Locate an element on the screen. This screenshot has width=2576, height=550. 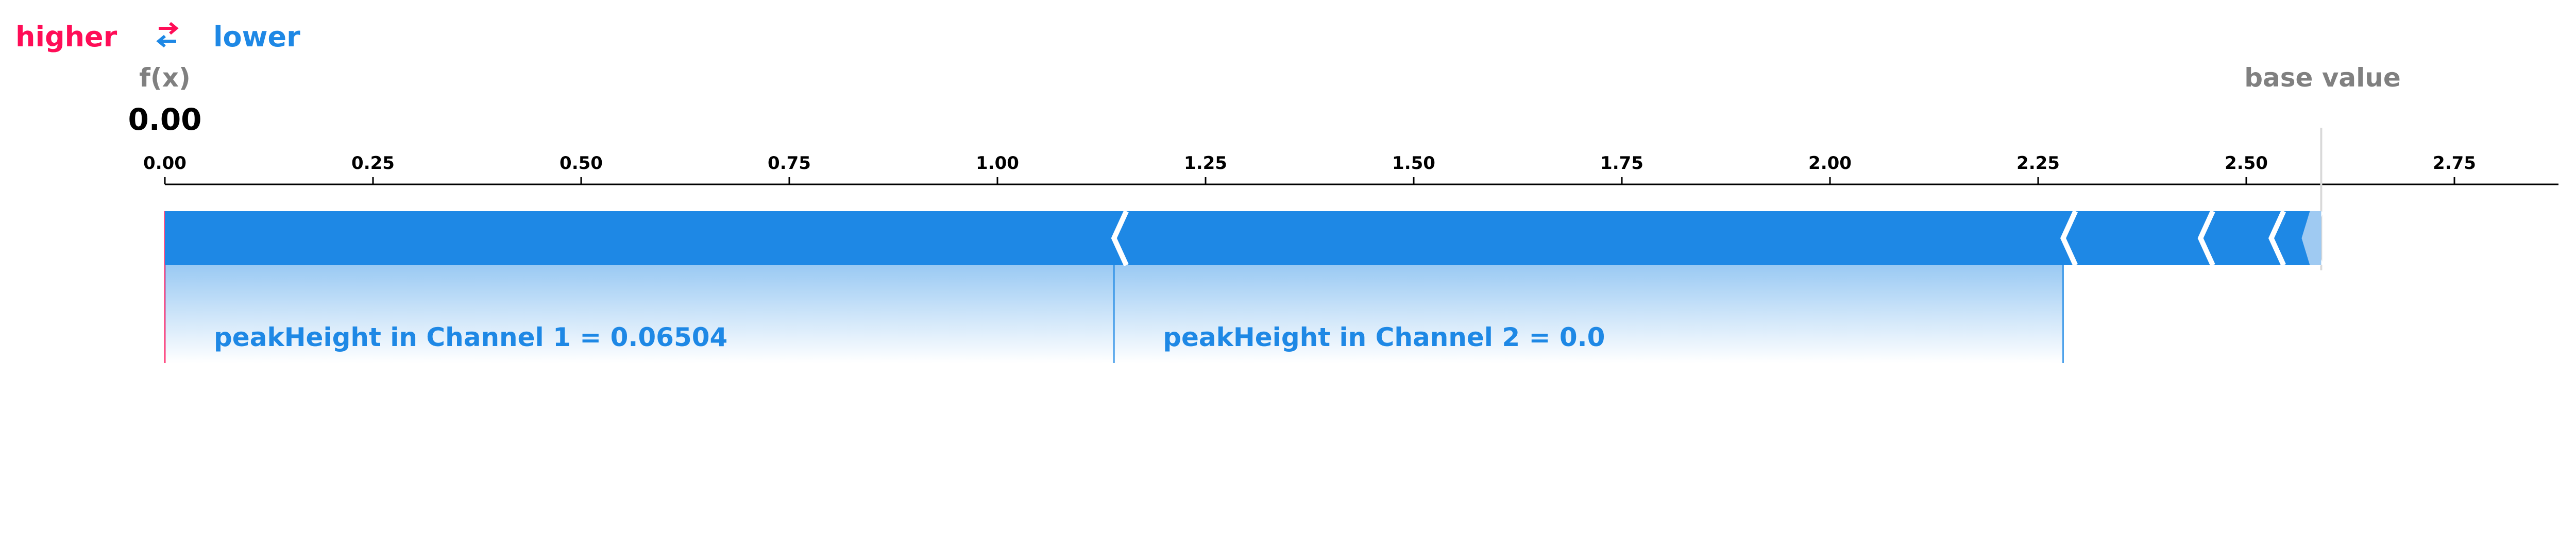
swap-arrows-icon is located at coordinates (167, 35).